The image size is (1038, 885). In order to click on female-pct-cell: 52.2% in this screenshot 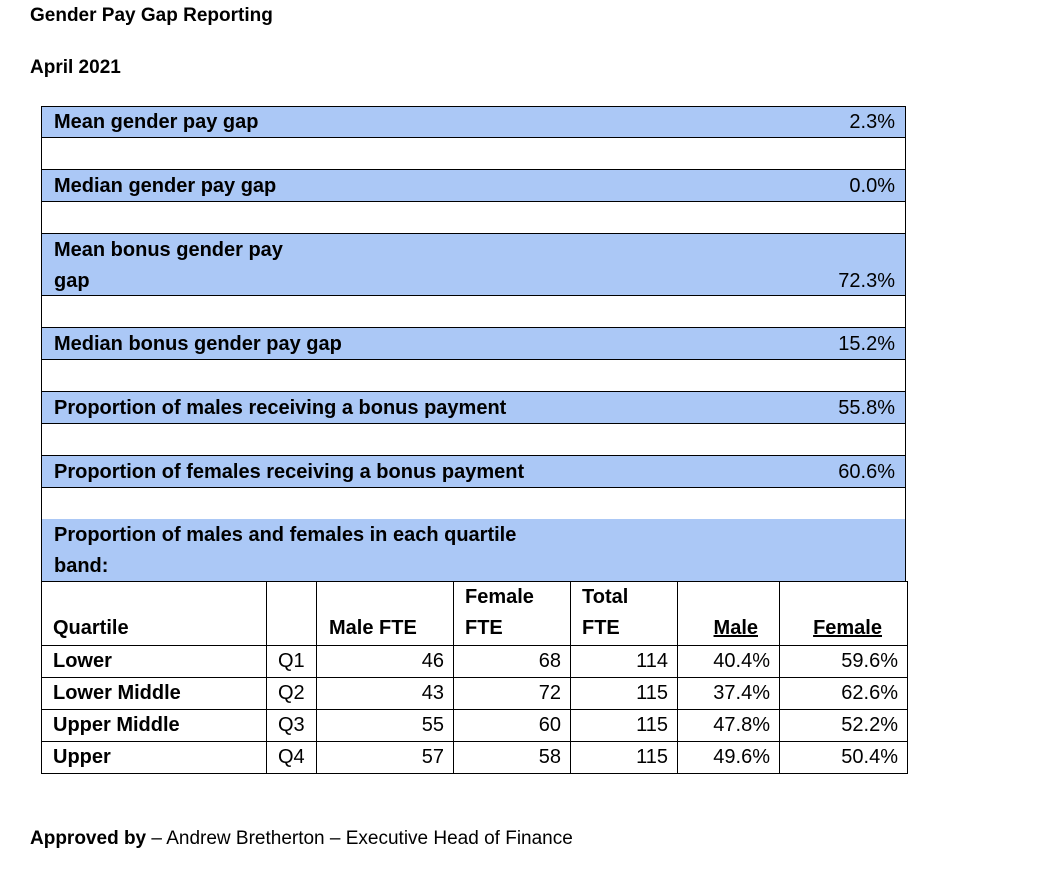, I will do `click(843, 725)`.